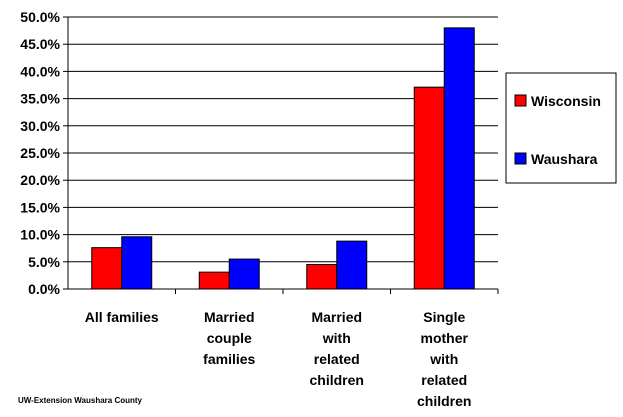  I want to click on y-tick-label: 45.0%, so click(40, 44).